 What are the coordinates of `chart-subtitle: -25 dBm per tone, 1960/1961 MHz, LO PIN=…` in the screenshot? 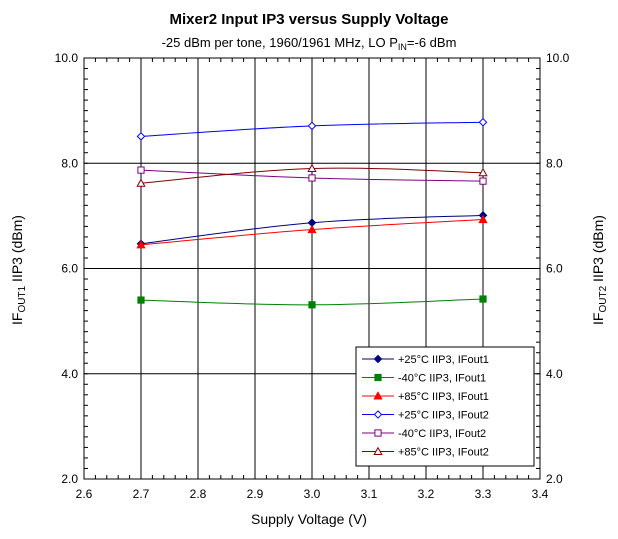 It's located at (309, 43).